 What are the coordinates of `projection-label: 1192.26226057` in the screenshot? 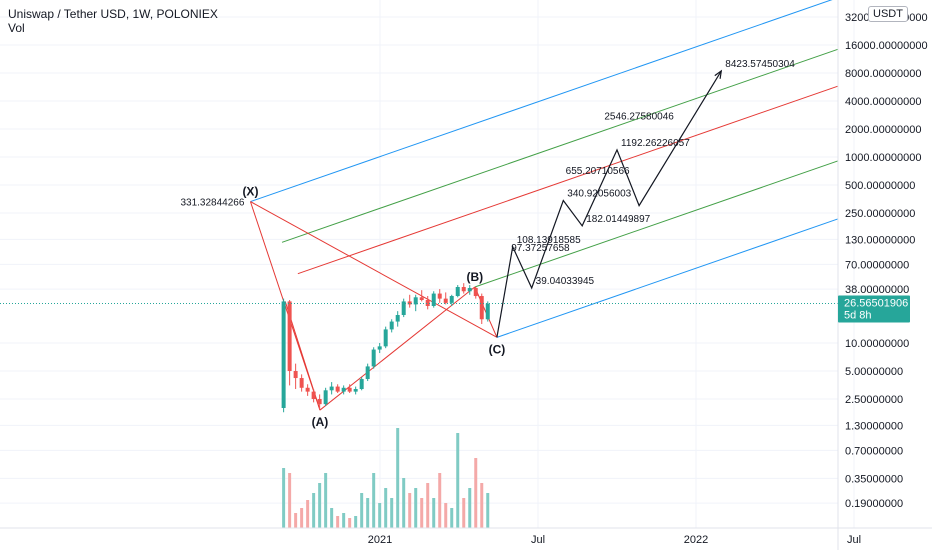 It's located at (655, 143).